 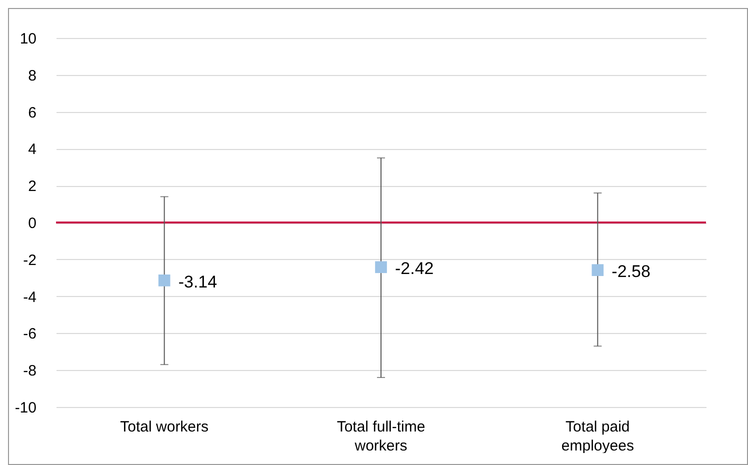 What do you see at coordinates (32, 149) in the screenshot?
I see `y-tick-label: 4` at bounding box center [32, 149].